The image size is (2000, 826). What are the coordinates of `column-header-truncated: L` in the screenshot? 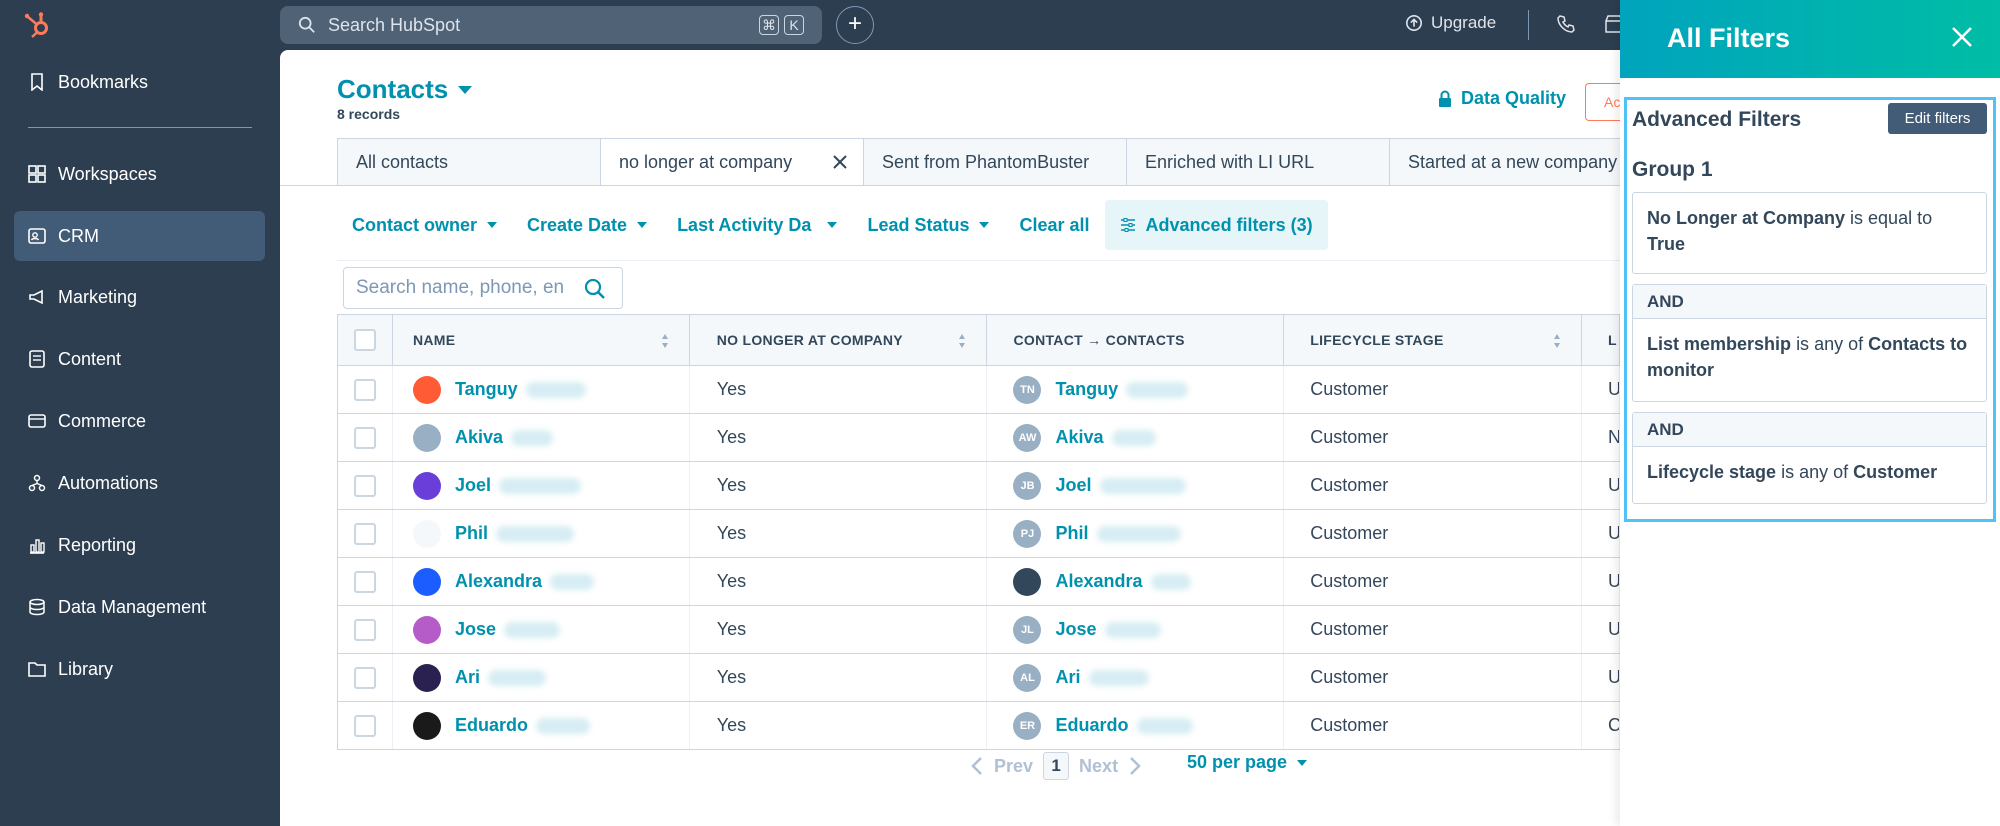 It's located at (1601, 340).